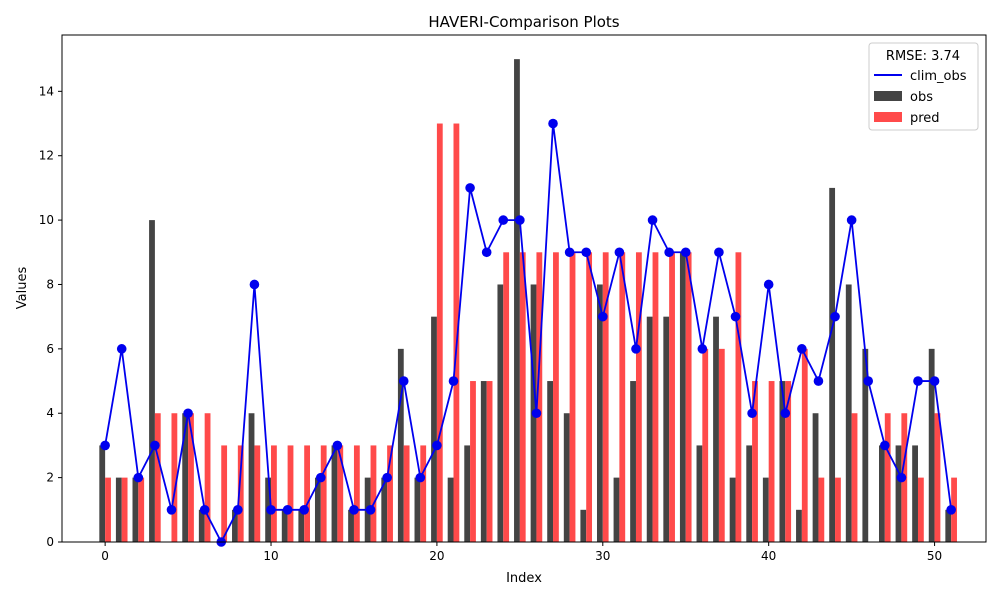  I want to click on y-tick-label: 0, so click(50, 542).